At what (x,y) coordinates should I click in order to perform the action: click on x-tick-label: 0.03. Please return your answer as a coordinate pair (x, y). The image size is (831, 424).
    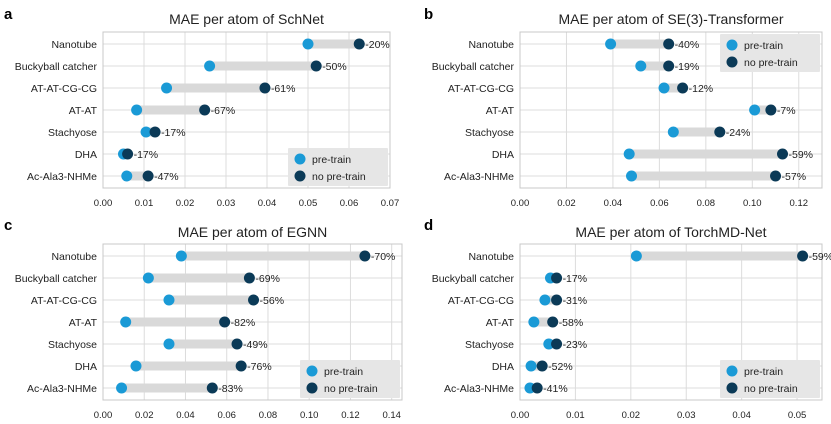
    Looking at the image, I should click on (226, 203).